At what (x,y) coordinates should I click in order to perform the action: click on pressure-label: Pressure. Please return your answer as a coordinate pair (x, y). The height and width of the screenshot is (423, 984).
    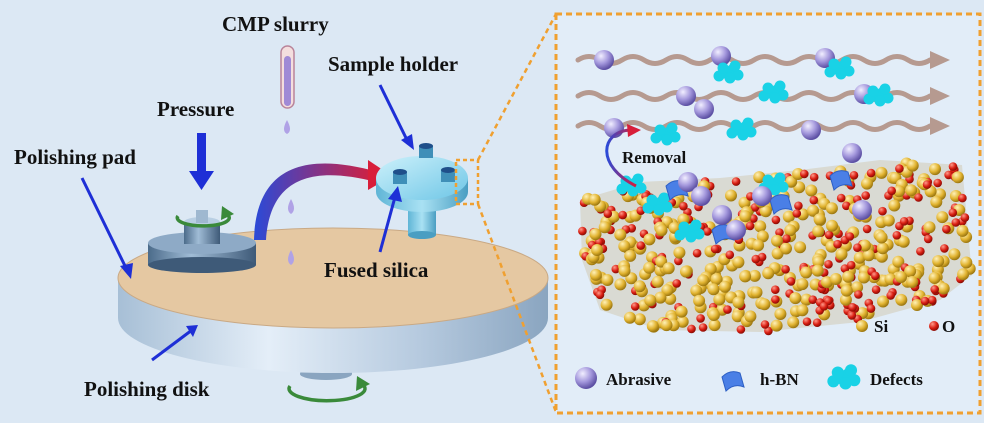
    Looking at the image, I should click on (196, 109).